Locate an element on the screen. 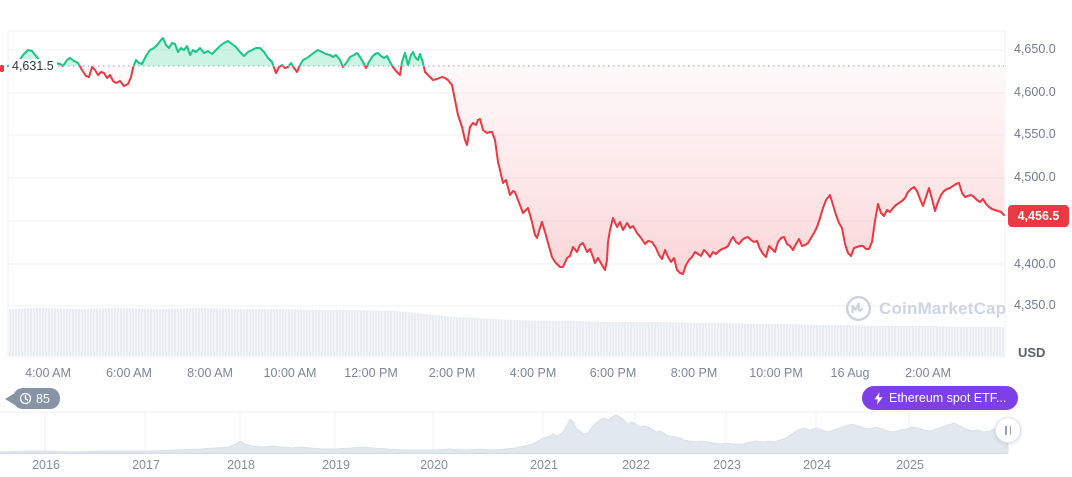 Image resolution: width=1072 pixels, height=477 pixels. history-clock-icon is located at coordinates (25, 398).